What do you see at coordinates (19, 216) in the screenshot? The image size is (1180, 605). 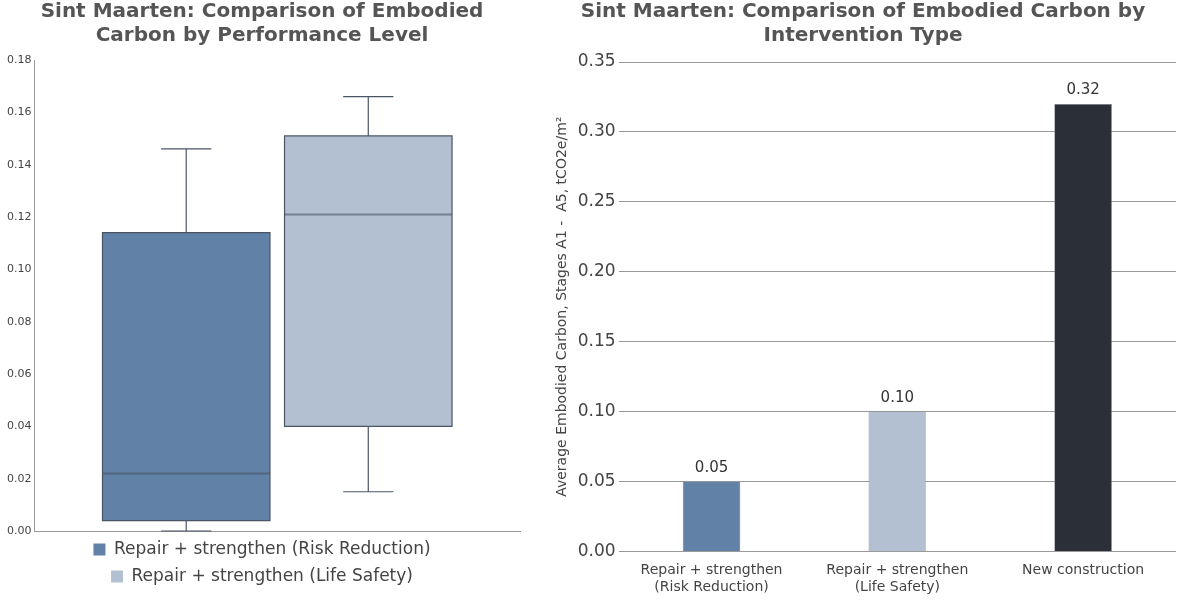 I see `y-tick-label: 0.12` at bounding box center [19, 216].